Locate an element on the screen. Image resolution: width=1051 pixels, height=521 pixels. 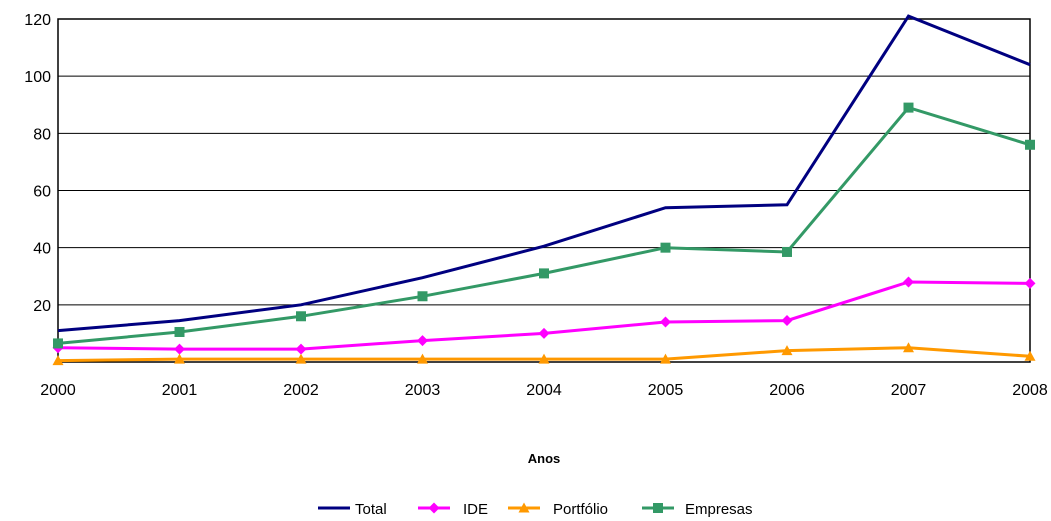
y-tick-label: 80 is located at coordinates (42, 134).